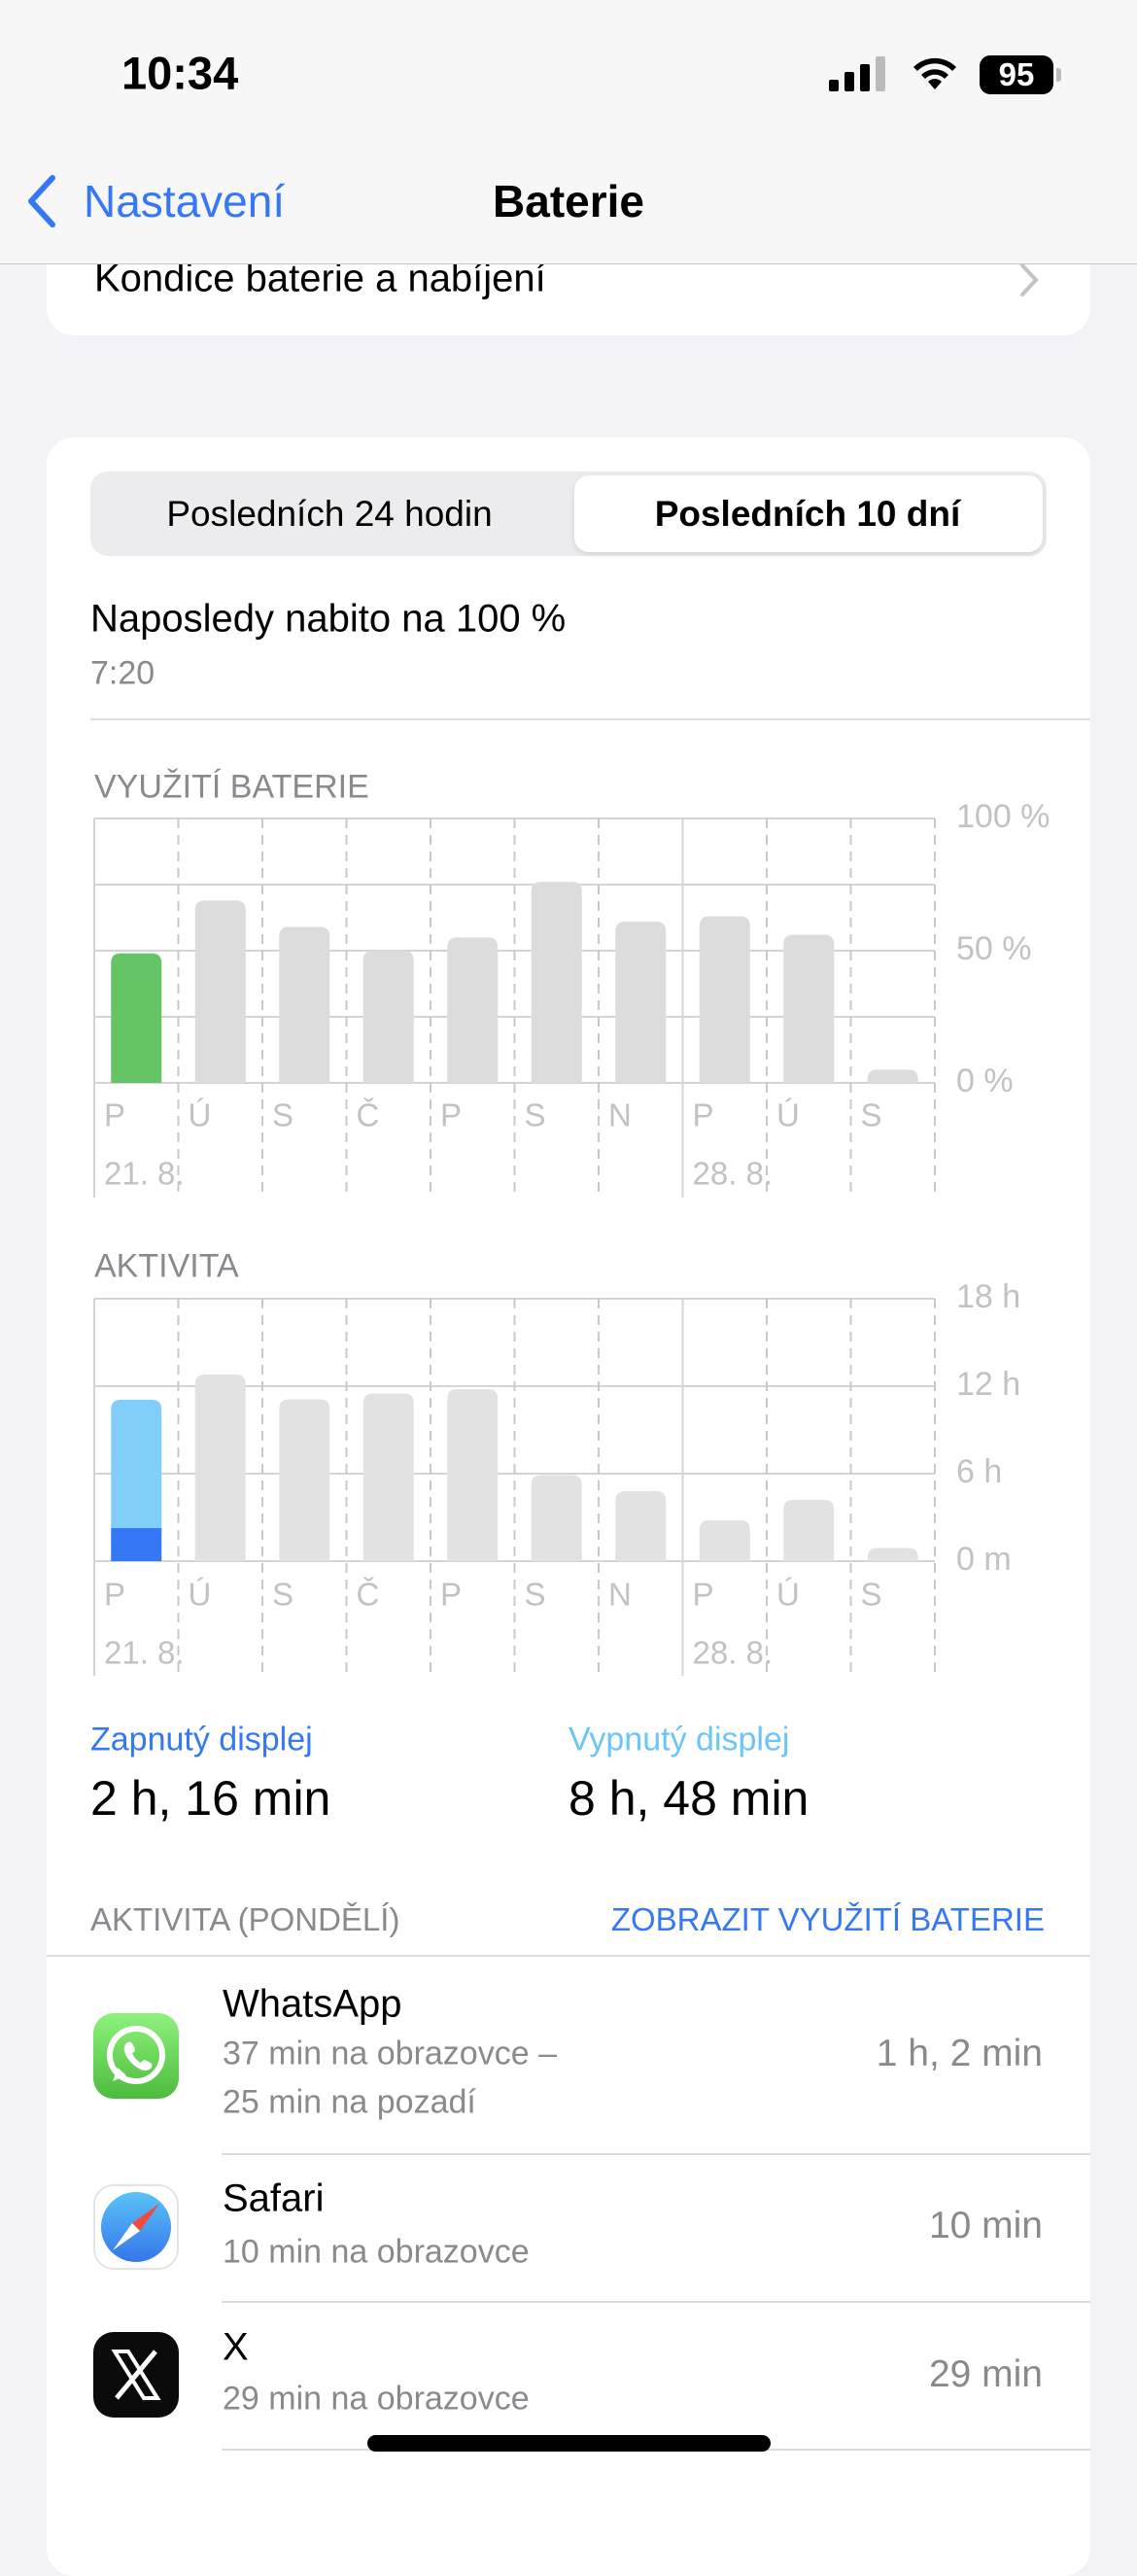 The width and height of the screenshot is (1137, 2576). What do you see at coordinates (679, 1740) in the screenshot?
I see `screen-off-label: Vypnutý displej` at bounding box center [679, 1740].